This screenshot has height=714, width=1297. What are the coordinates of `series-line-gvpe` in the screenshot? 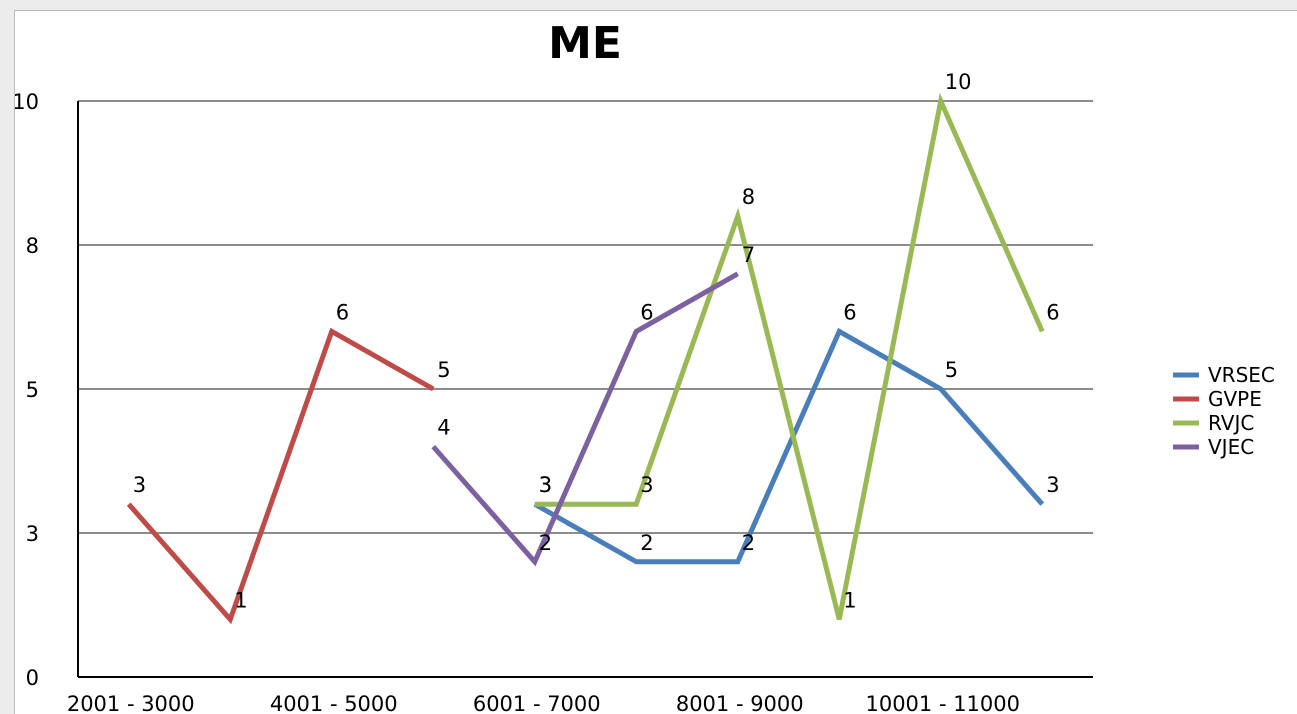 It's located at (280, 476).